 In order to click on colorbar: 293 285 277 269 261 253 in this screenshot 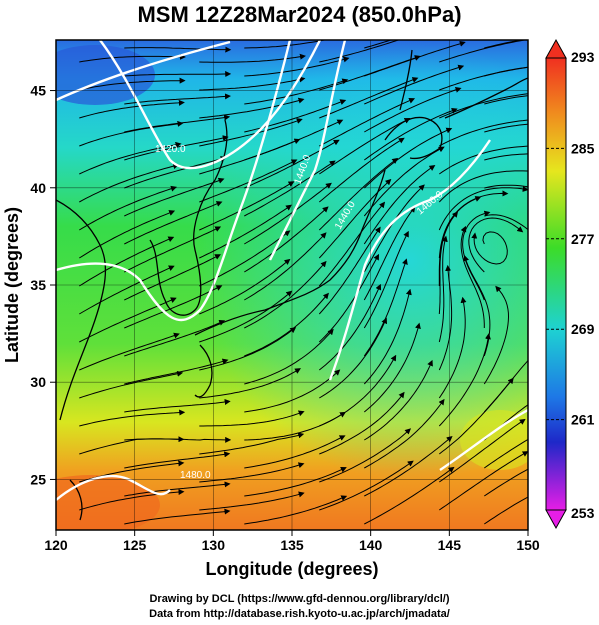, I will do `click(570, 284)`.